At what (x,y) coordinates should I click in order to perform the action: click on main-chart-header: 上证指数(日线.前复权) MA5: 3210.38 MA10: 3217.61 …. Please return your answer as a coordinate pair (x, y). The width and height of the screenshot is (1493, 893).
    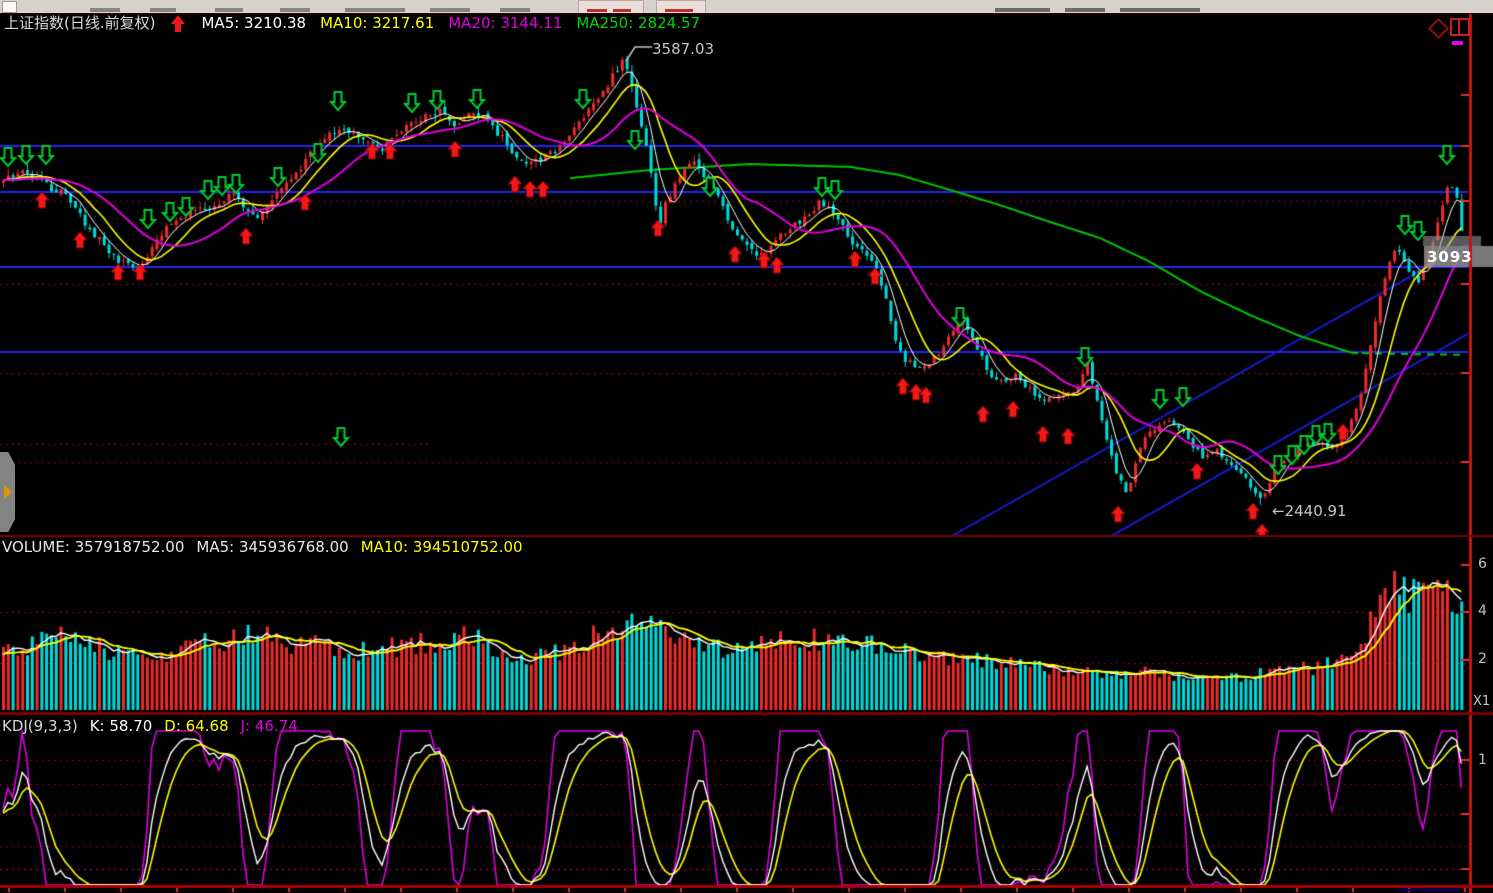
    Looking at the image, I should click on (352, 23).